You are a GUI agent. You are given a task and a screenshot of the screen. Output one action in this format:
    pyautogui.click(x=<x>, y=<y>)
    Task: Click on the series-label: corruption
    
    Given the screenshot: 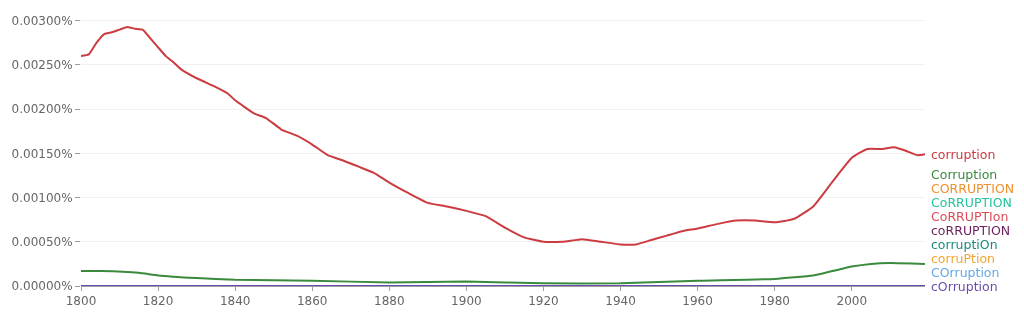 What is the action you would take?
    pyautogui.click(x=963, y=154)
    